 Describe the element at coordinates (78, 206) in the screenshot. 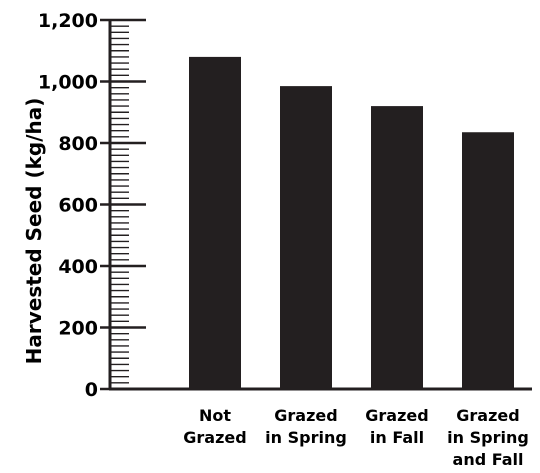

I see `y-tick-label: 600` at that location.